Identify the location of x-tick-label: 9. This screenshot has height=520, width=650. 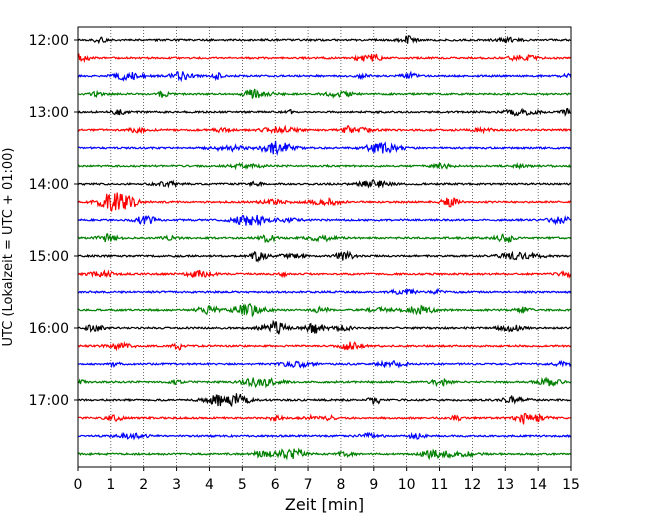
(373, 485).